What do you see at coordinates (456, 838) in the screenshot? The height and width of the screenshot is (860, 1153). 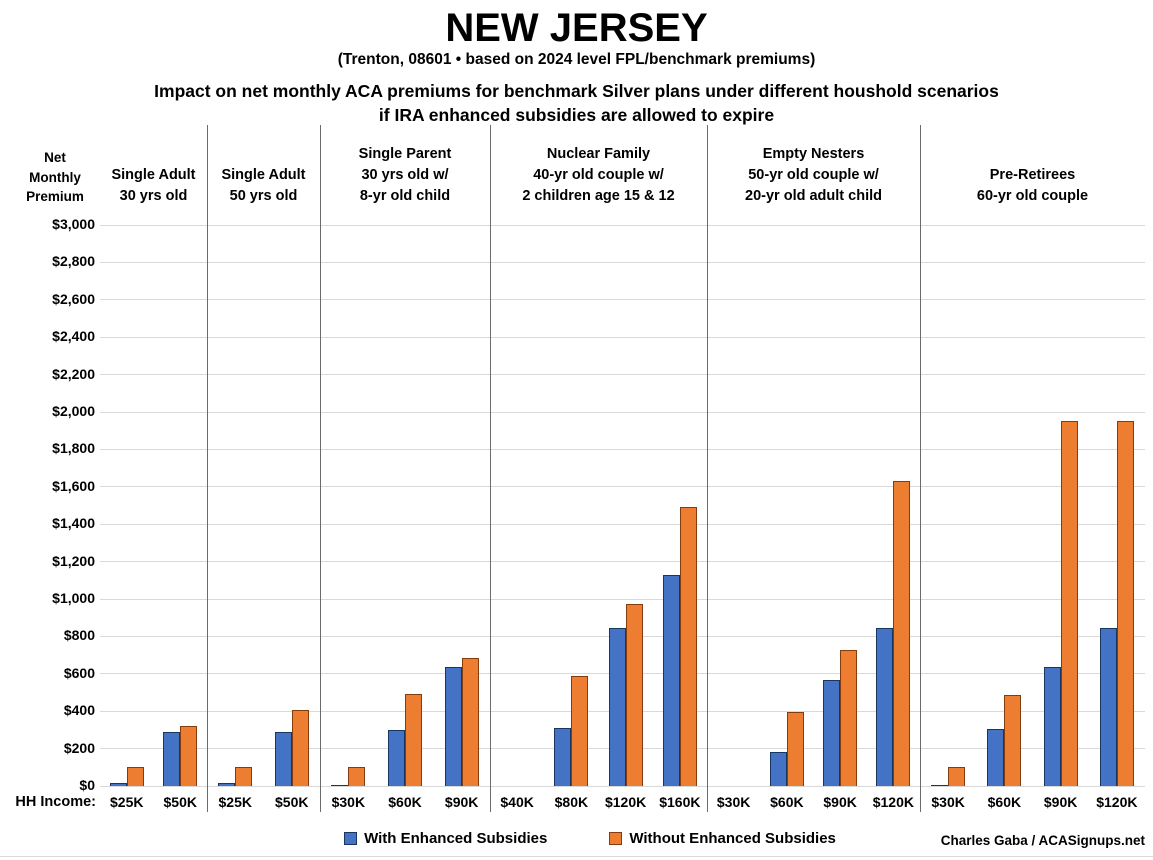 I see `legend-label-with: With Enhanced Subsidies` at bounding box center [456, 838].